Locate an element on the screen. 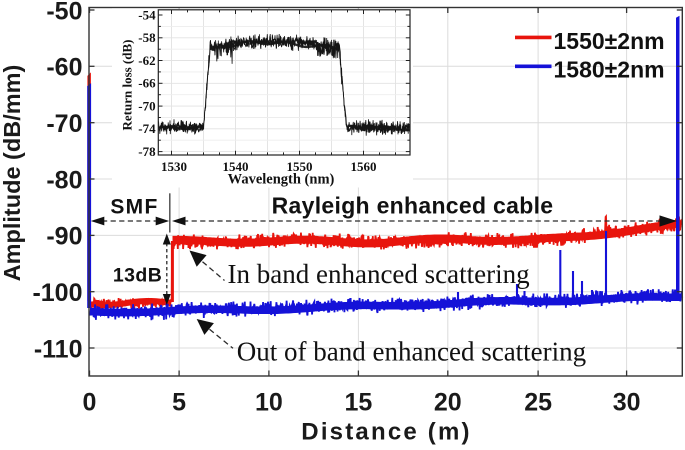  svg-text:Out of band enhanced scatterin: Out of band enhanced scattering is located at coordinates (411, 352).